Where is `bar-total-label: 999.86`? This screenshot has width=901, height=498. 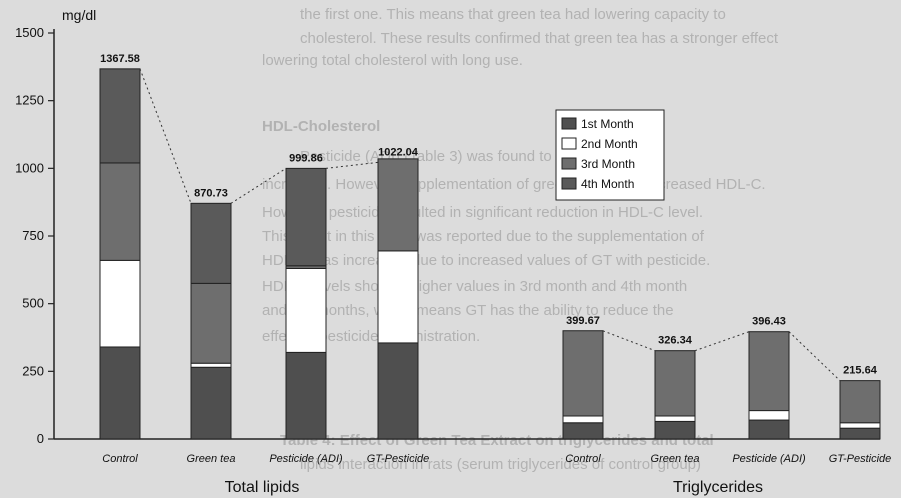 bar-total-label: 999.86 is located at coordinates (306, 158).